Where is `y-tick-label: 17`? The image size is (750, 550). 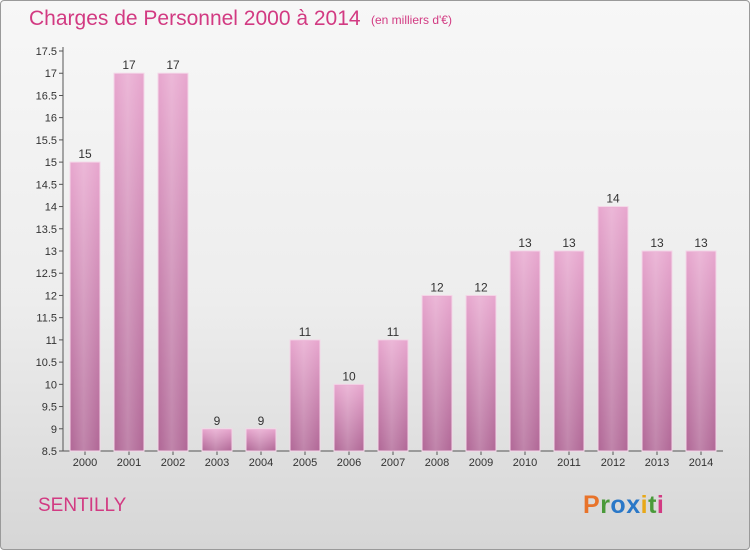 y-tick-label: 17 is located at coordinates (51, 74).